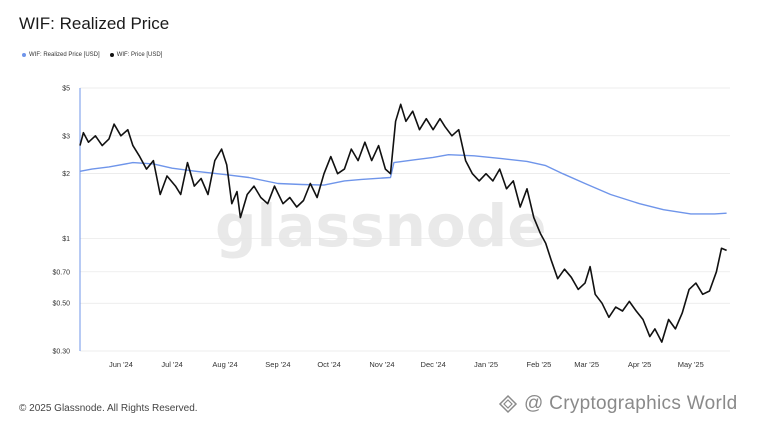 Image resolution: width=768 pixels, height=432 pixels. I want to click on legend-item-price: WIF: Price [USD], so click(136, 55).